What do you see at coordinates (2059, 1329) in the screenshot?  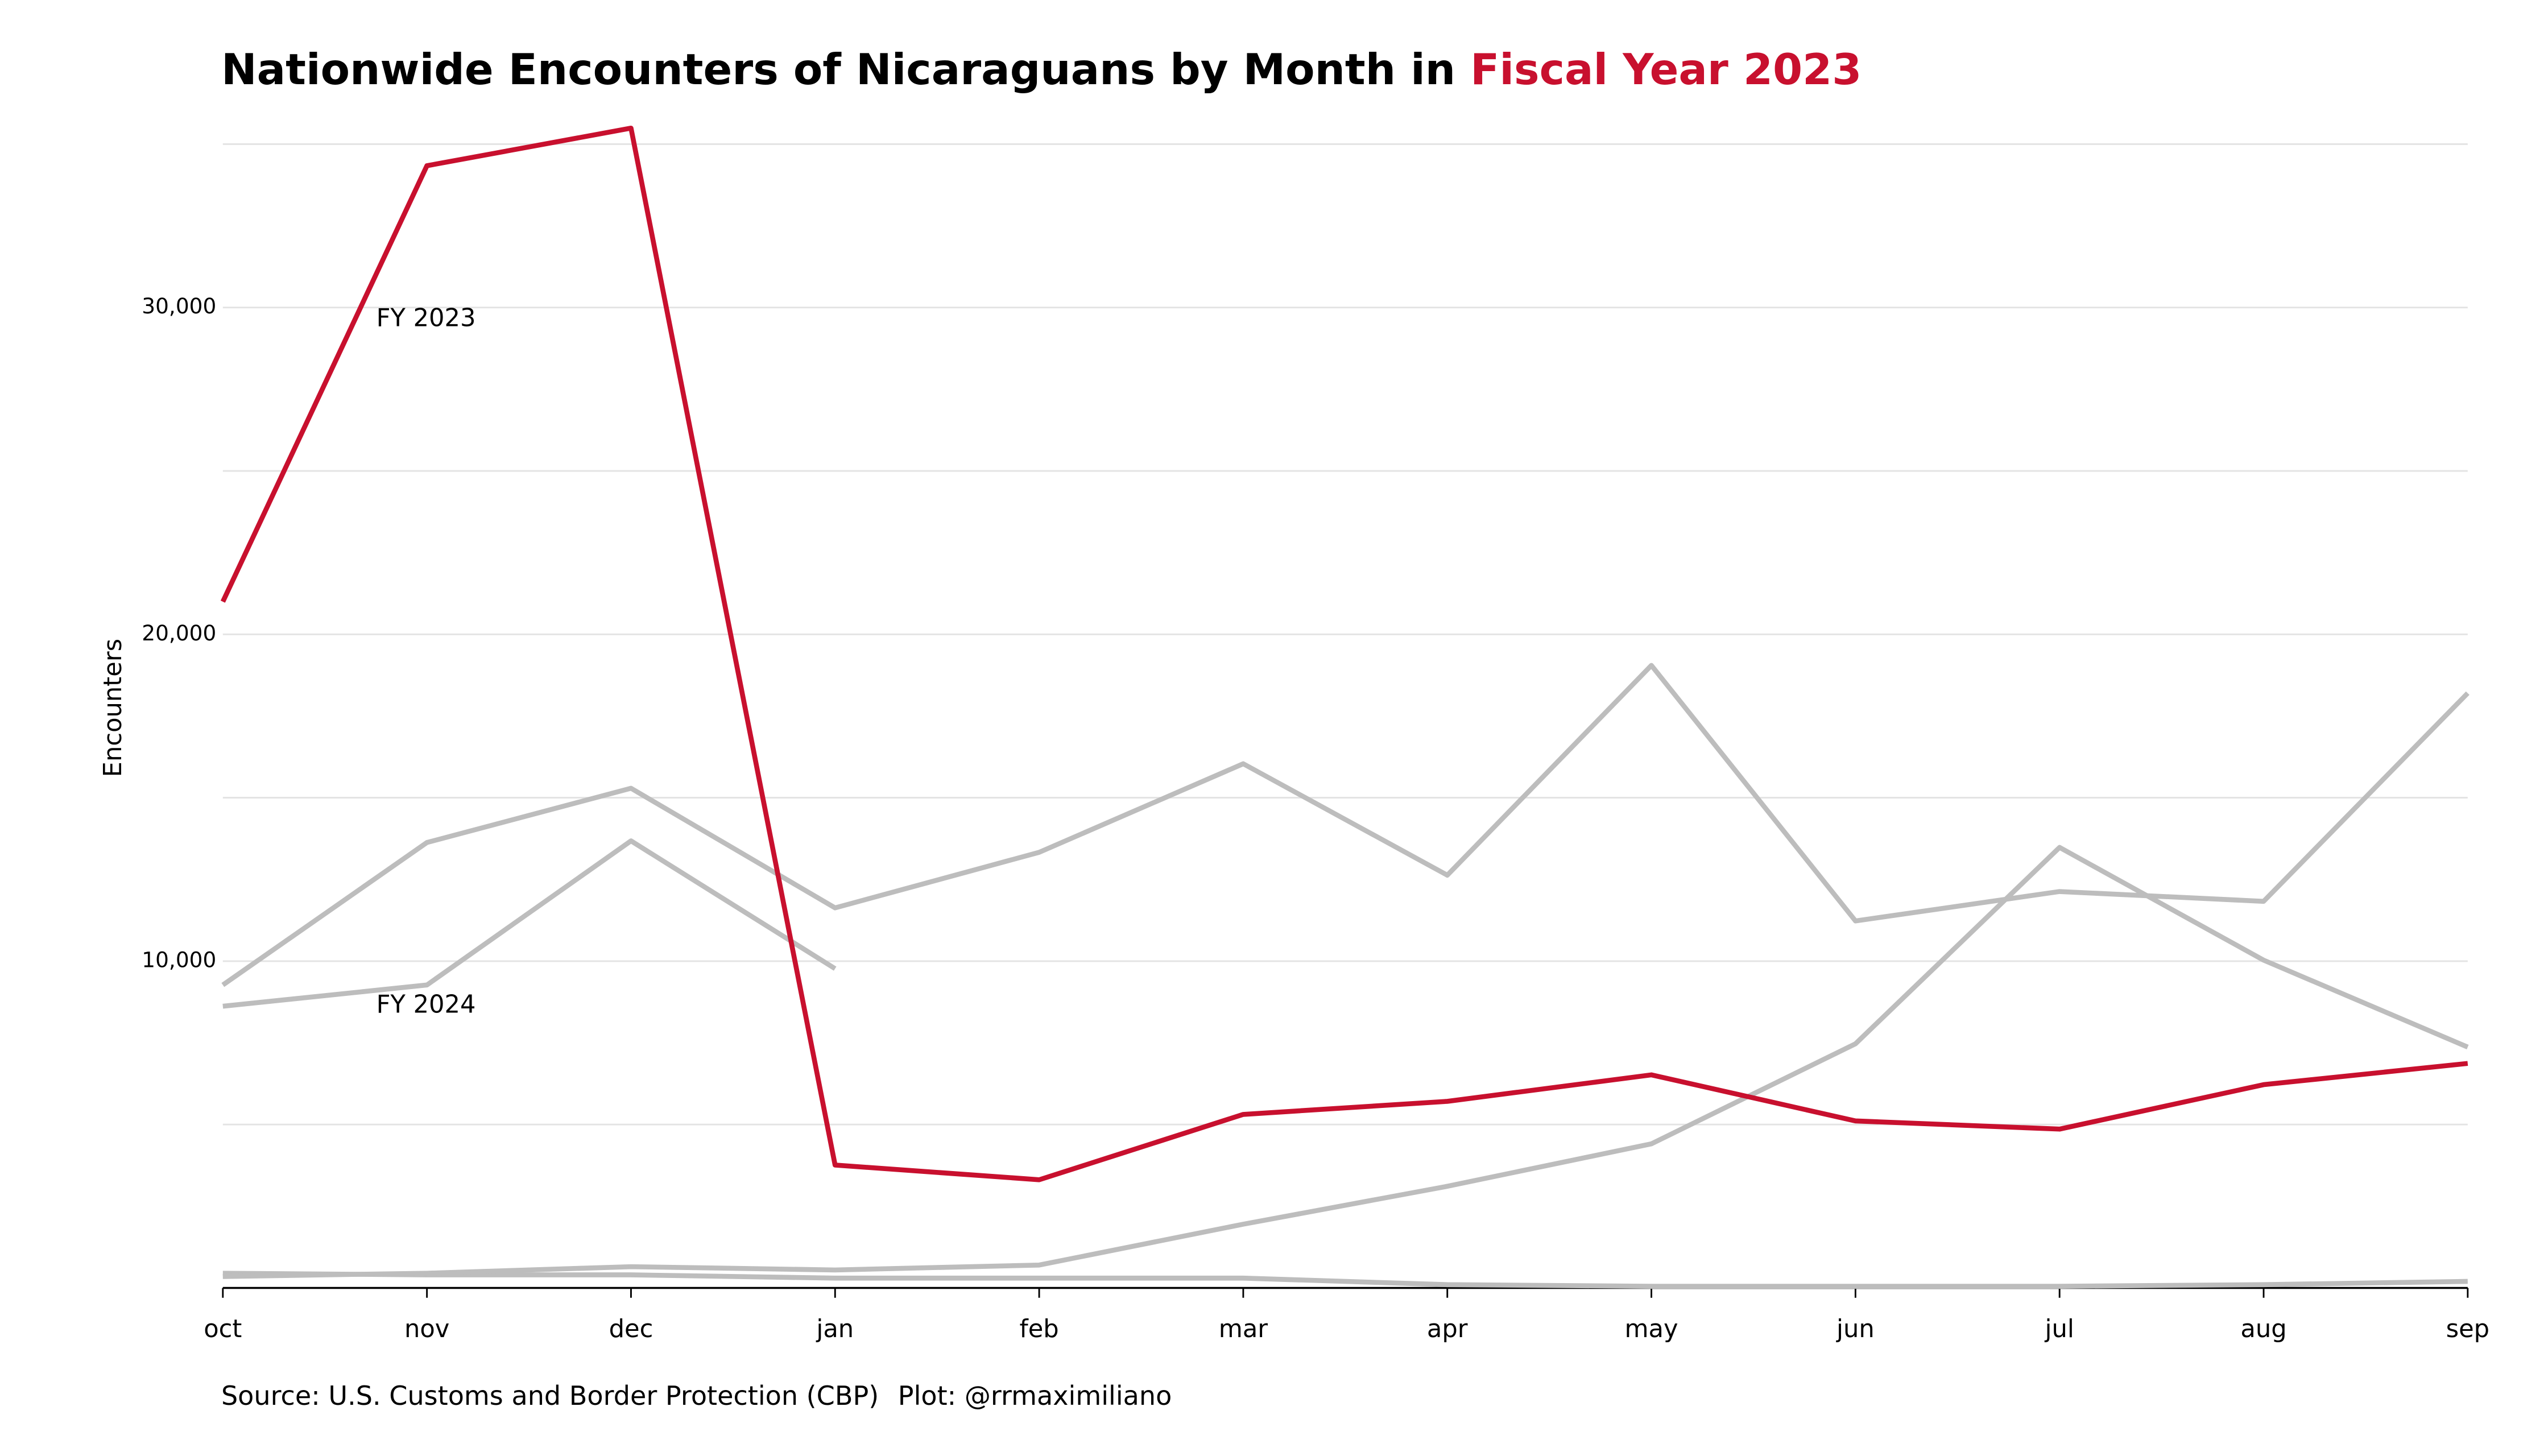 I see `x-tick-label: jul` at bounding box center [2059, 1329].